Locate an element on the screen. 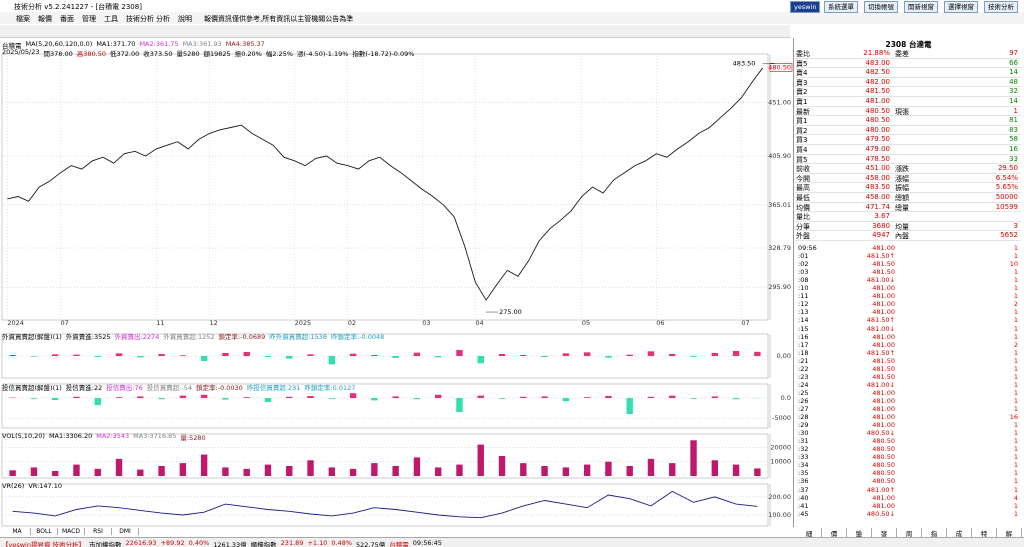 This screenshot has width=1024, height=547. menu-item: 報價 is located at coordinates (45, 19).